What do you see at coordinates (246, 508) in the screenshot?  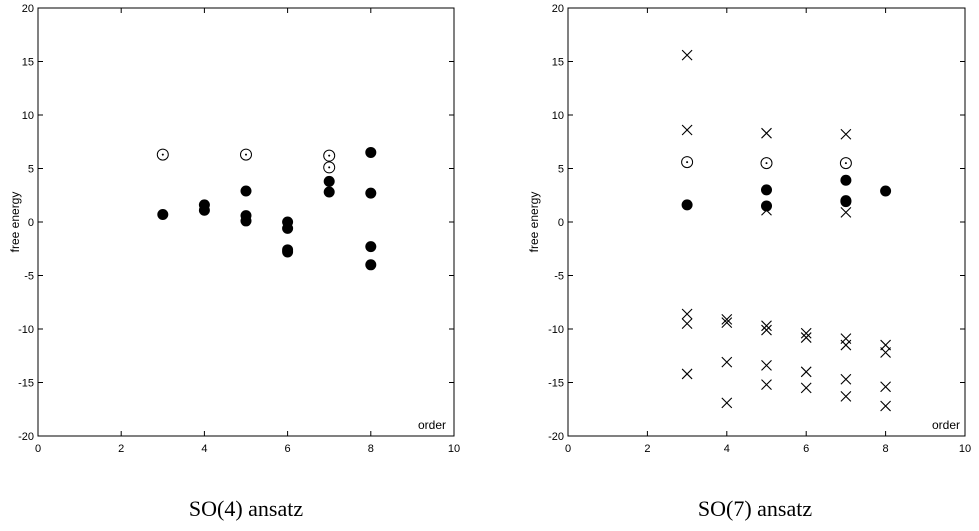 I see `chart-caption: SO(4) ansatz` at bounding box center [246, 508].